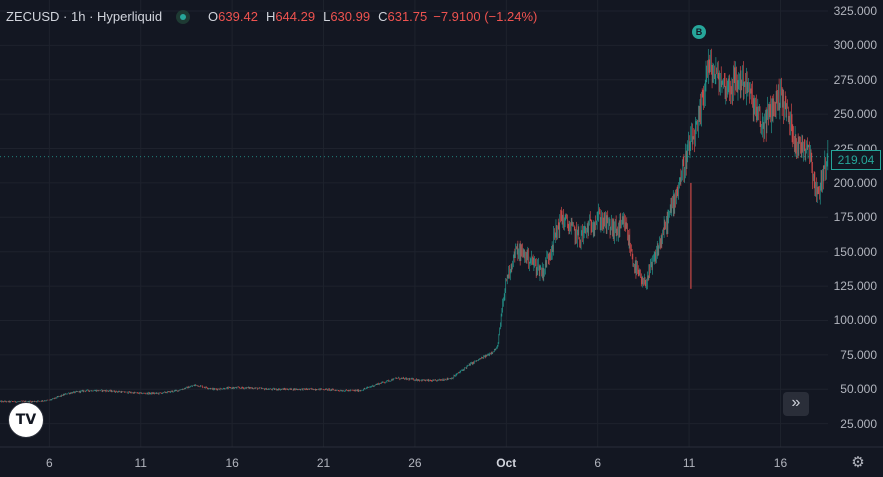 The height and width of the screenshot is (477, 883). What do you see at coordinates (699, 32) in the screenshot?
I see `buy-marker: B` at bounding box center [699, 32].